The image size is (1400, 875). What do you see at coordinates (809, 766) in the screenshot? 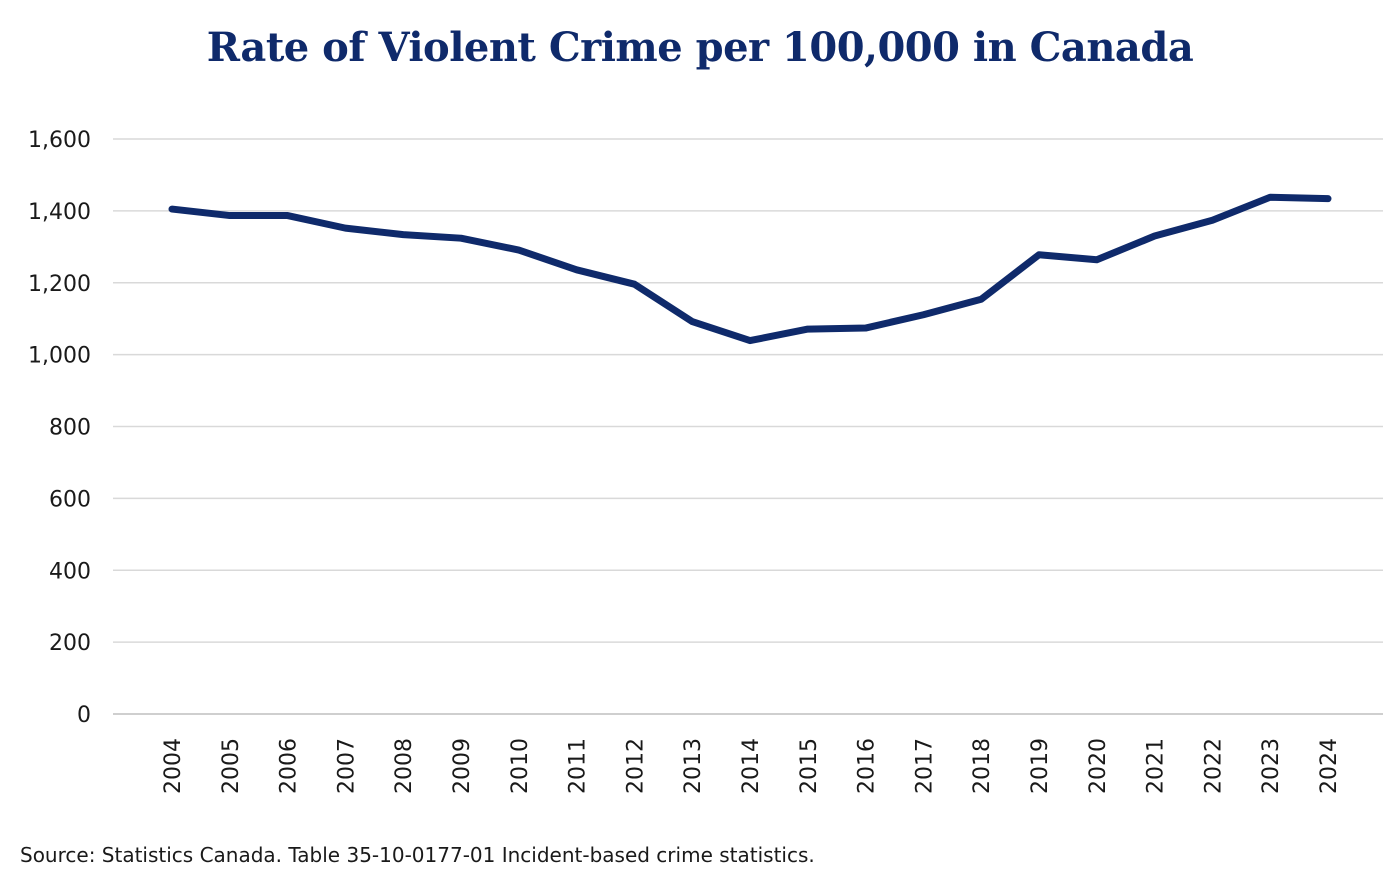
I see `x-tick-label: 2015` at bounding box center [809, 766].